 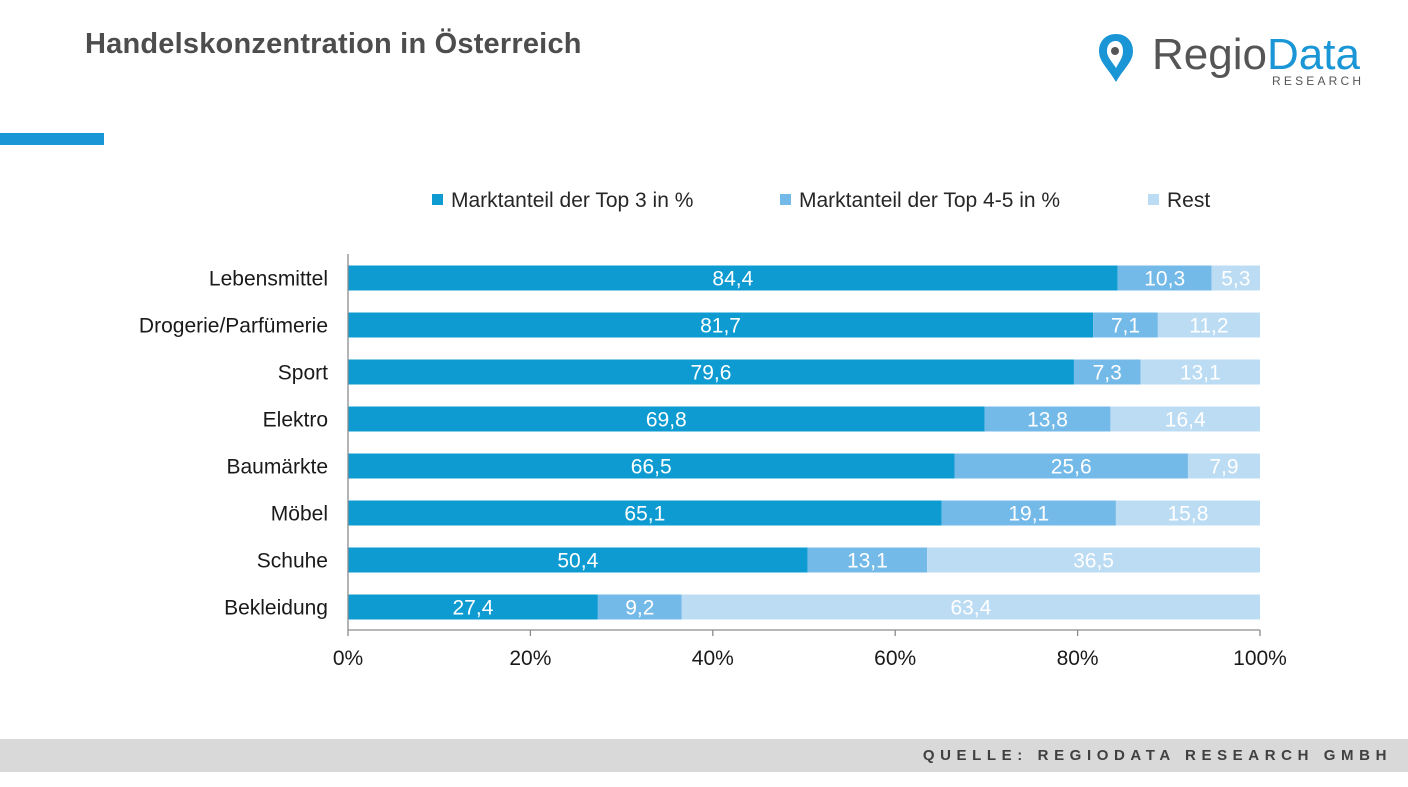 I want to click on data-label: 19,1, so click(x=1028, y=514).